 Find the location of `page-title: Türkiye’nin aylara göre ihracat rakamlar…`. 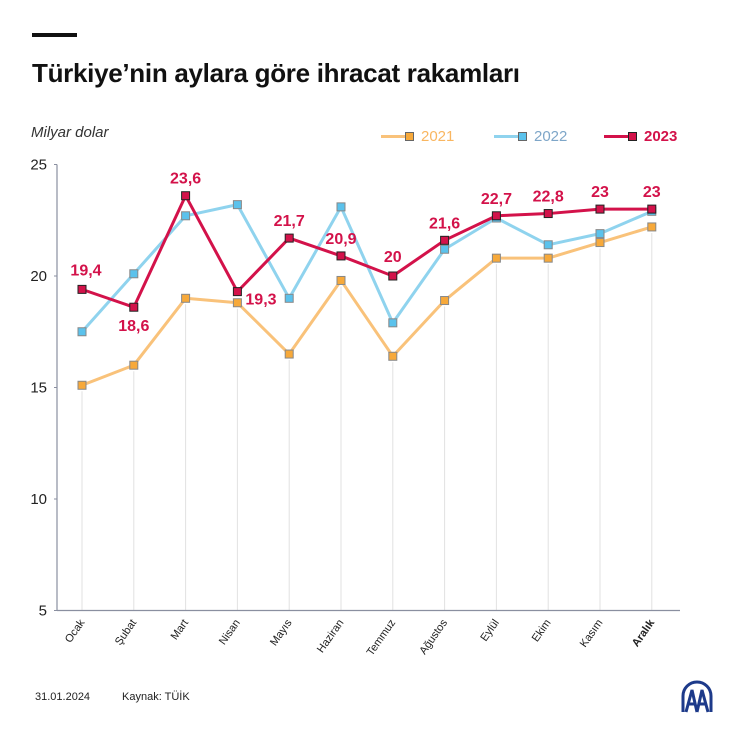

page-title: Türkiye’nin aylara göre ihracat rakamlar… is located at coordinates (276, 73).